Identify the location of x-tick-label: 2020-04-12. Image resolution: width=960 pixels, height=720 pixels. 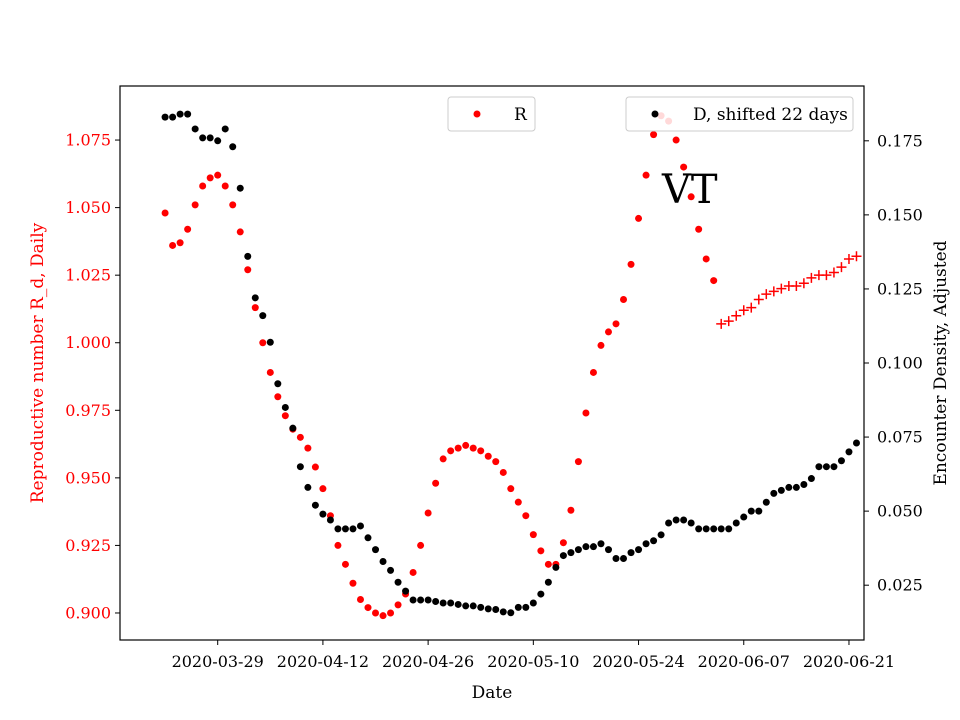
(323, 661).